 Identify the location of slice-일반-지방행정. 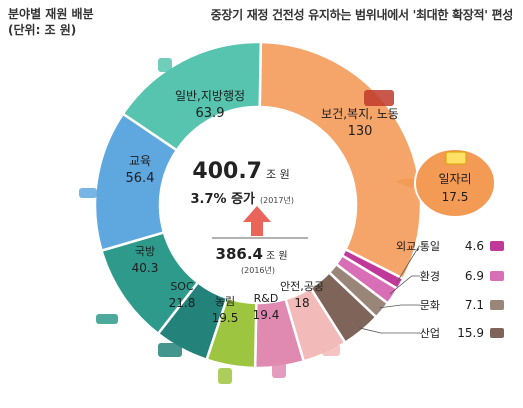
(192, 96).